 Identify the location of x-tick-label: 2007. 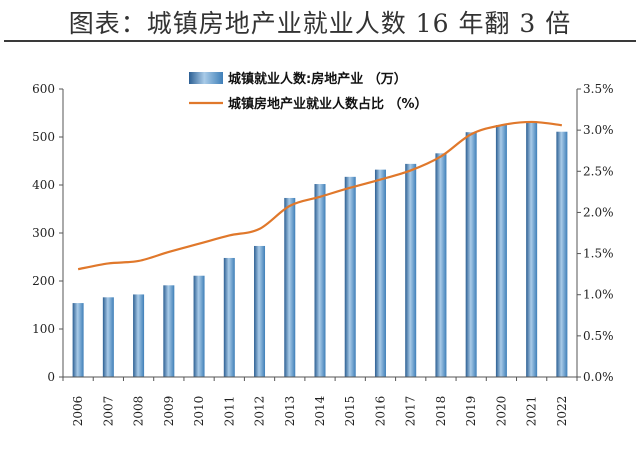
(108, 411).